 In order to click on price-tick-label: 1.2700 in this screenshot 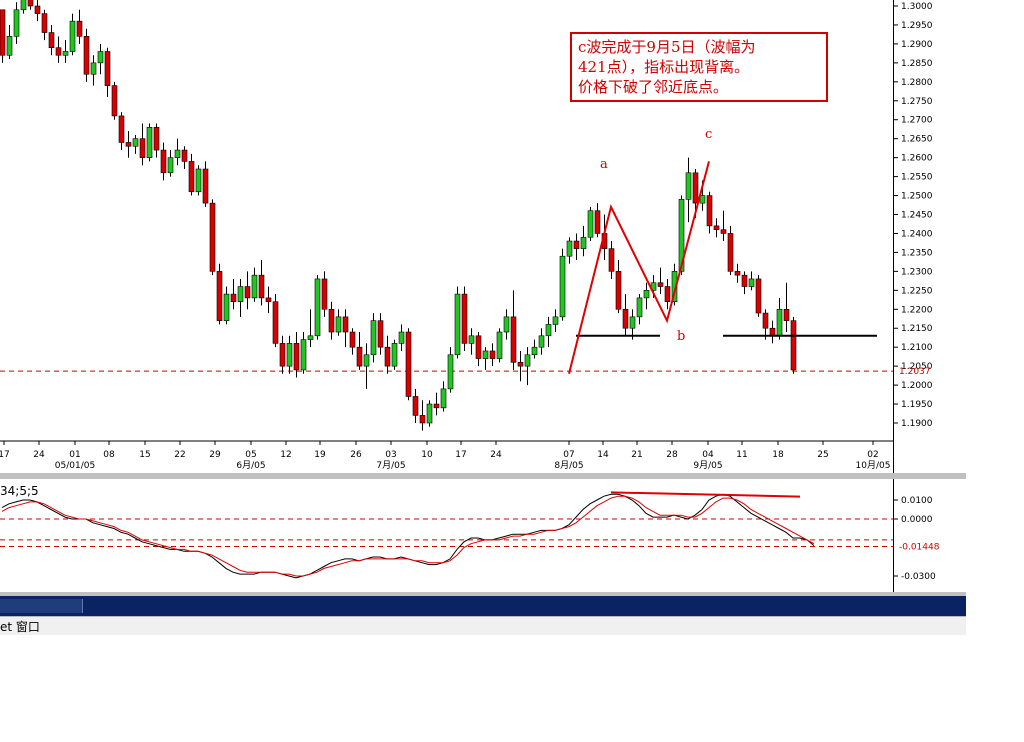, I will do `click(917, 121)`.